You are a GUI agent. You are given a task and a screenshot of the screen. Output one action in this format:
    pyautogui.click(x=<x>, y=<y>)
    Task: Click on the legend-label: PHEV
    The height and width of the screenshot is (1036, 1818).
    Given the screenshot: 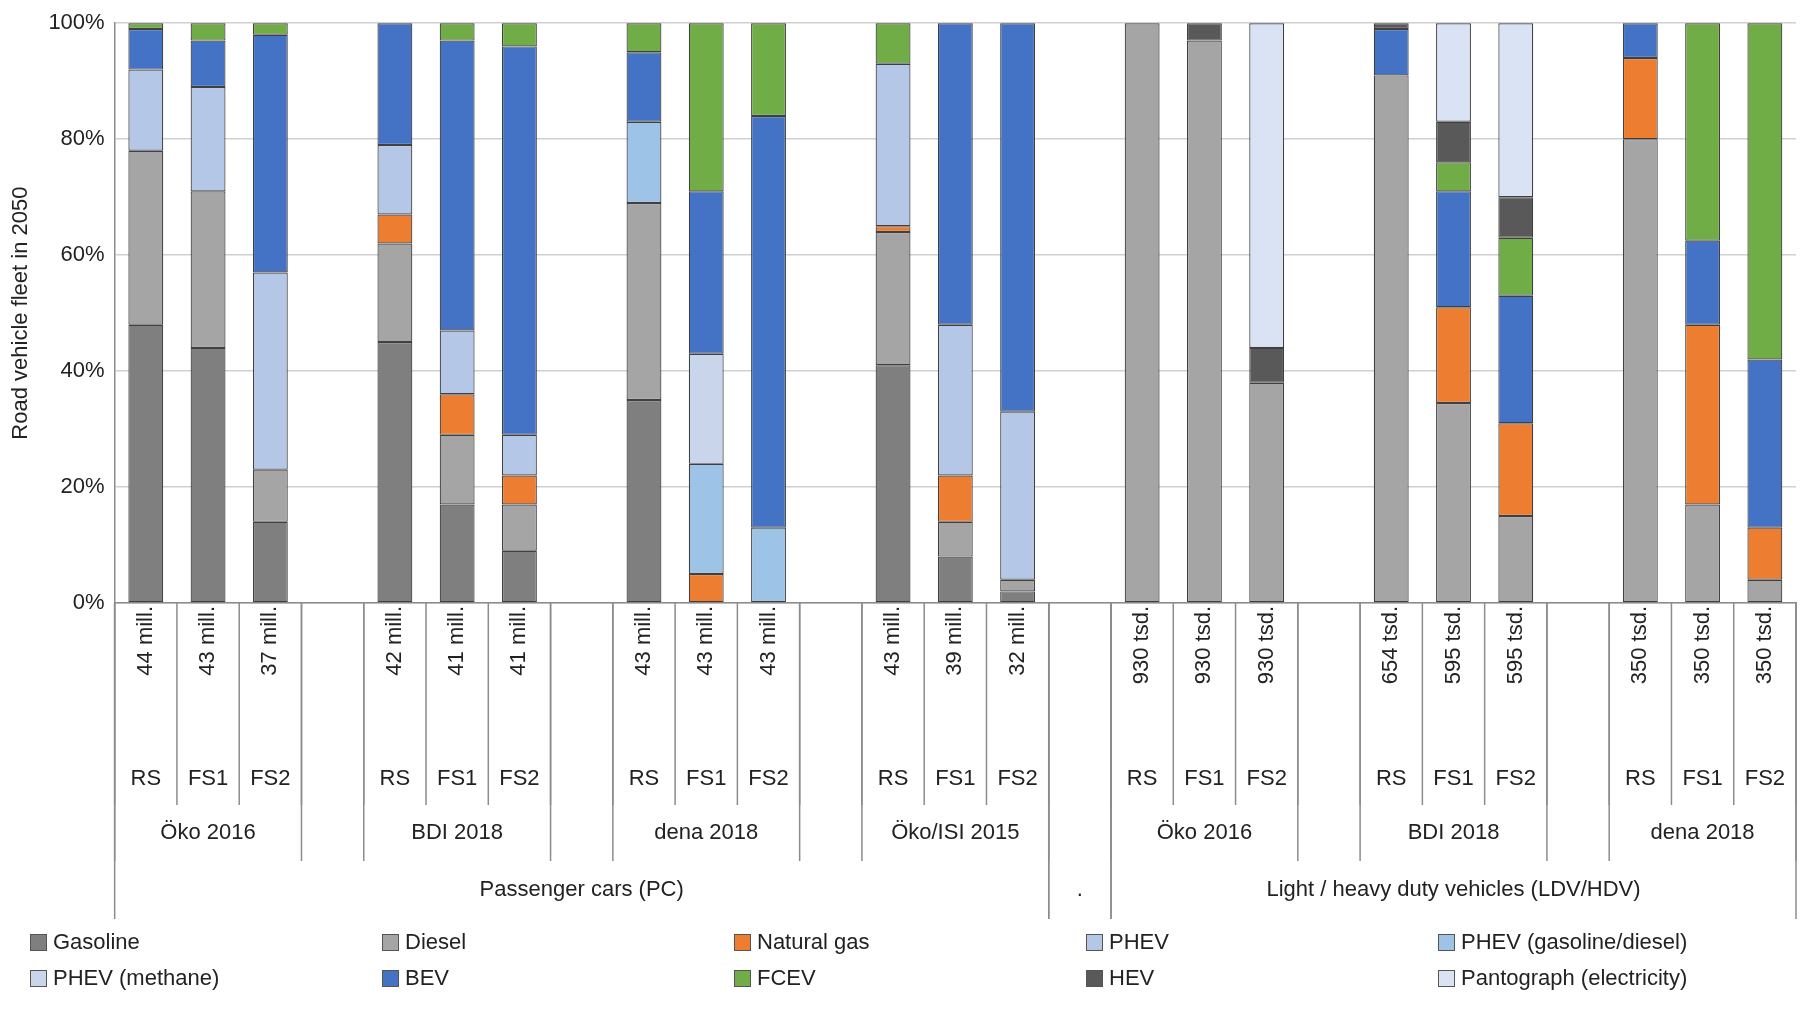 What is the action you would take?
    pyautogui.click(x=1139, y=942)
    